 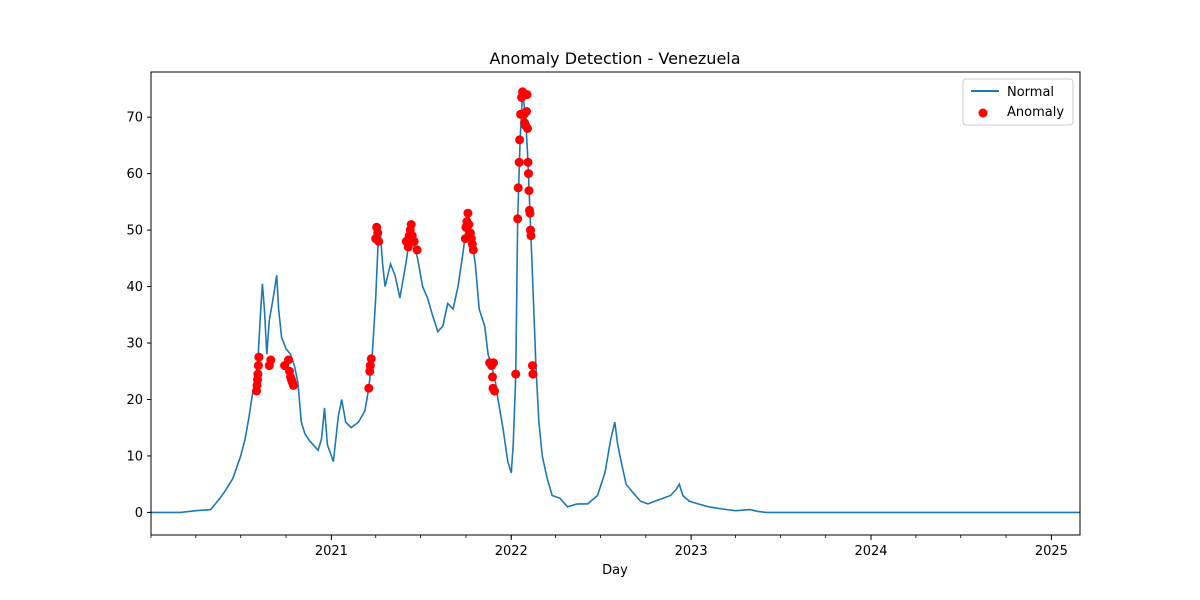 What do you see at coordinates (1030, 92) in the screenshot?
I see `legend-label-normal: Normal` at bounding box center [1030, 92].